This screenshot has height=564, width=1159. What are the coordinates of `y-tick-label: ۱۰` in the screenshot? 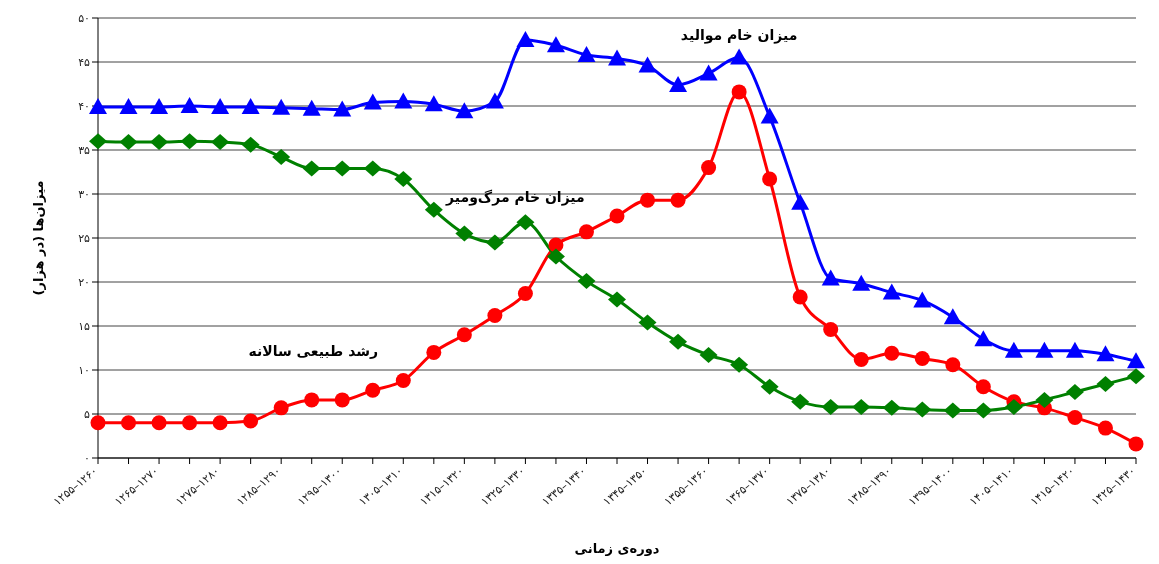 It's located at (84, 370).